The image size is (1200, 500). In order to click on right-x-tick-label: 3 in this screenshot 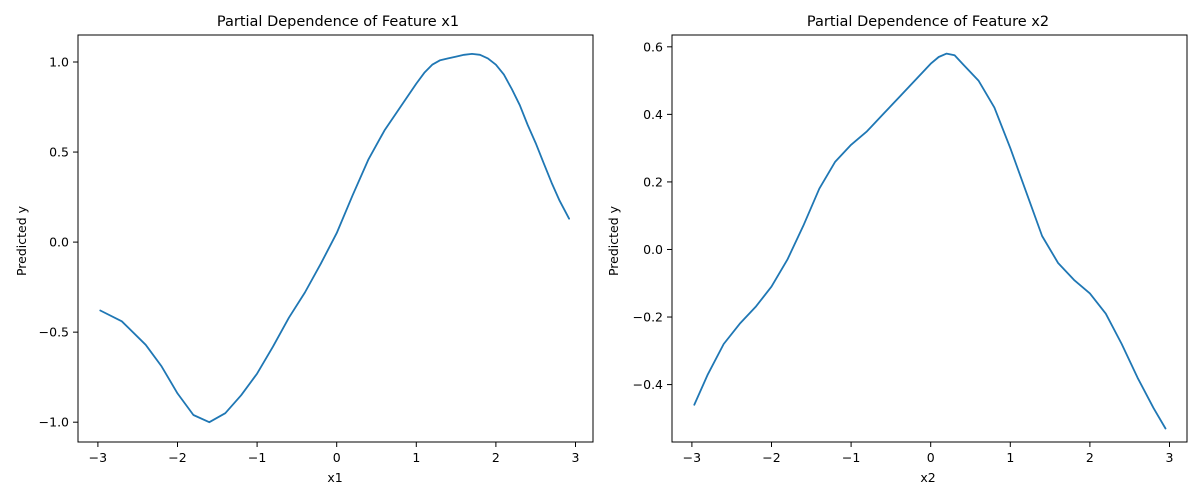, I will do `click(1170, 457)`.